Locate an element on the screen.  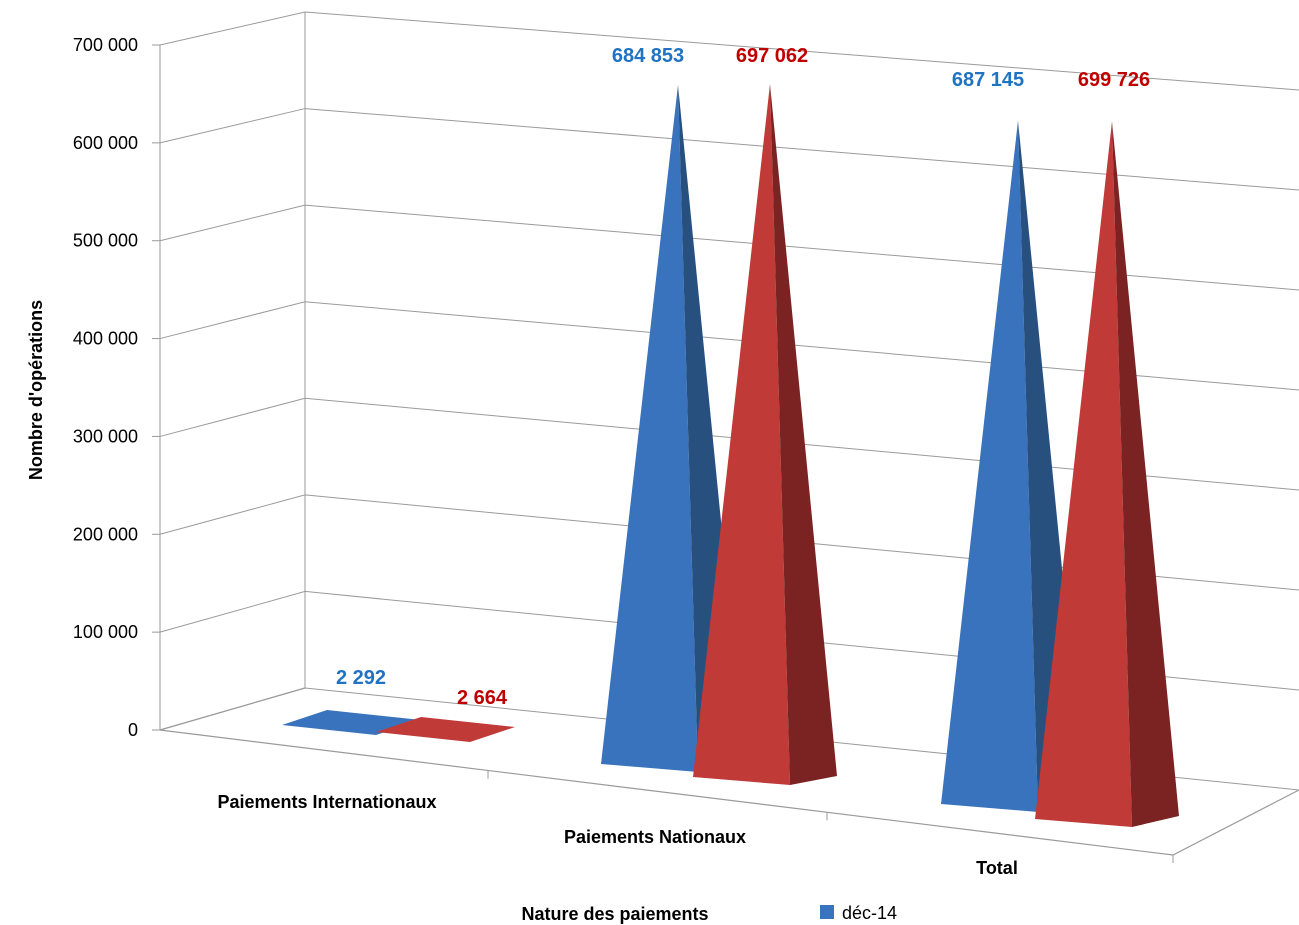
pyramid-0-2-front is located at coordinates (989, 466).